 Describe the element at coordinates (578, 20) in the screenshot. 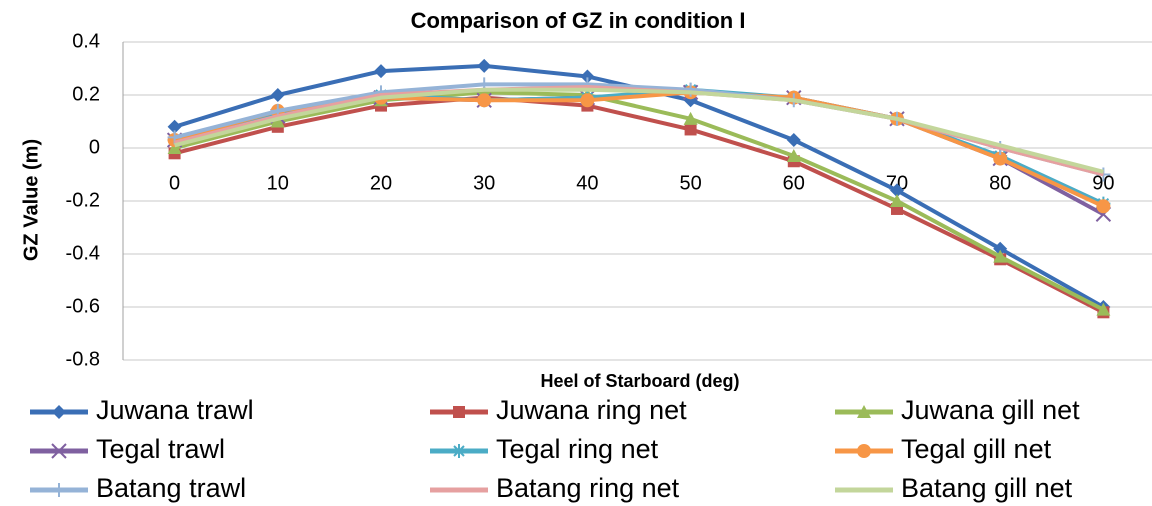

I see `chart-title: Comparison of GZ in condition I` at that location.